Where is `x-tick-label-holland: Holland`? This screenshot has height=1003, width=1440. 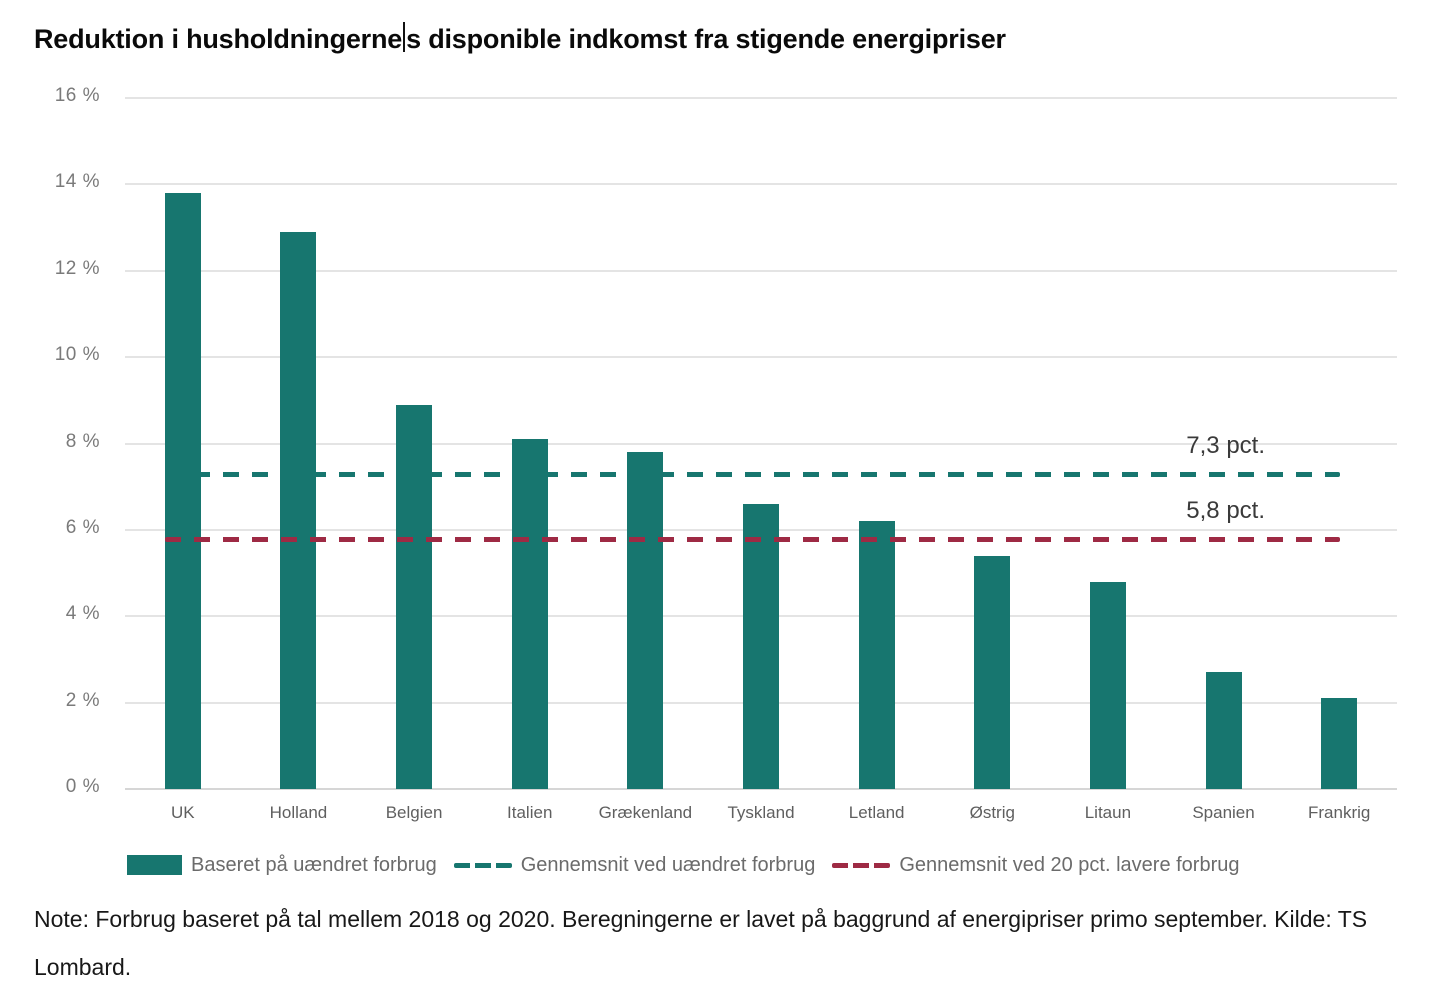
x-tick-label-holland: Holland is located at coordinates (298, 812).